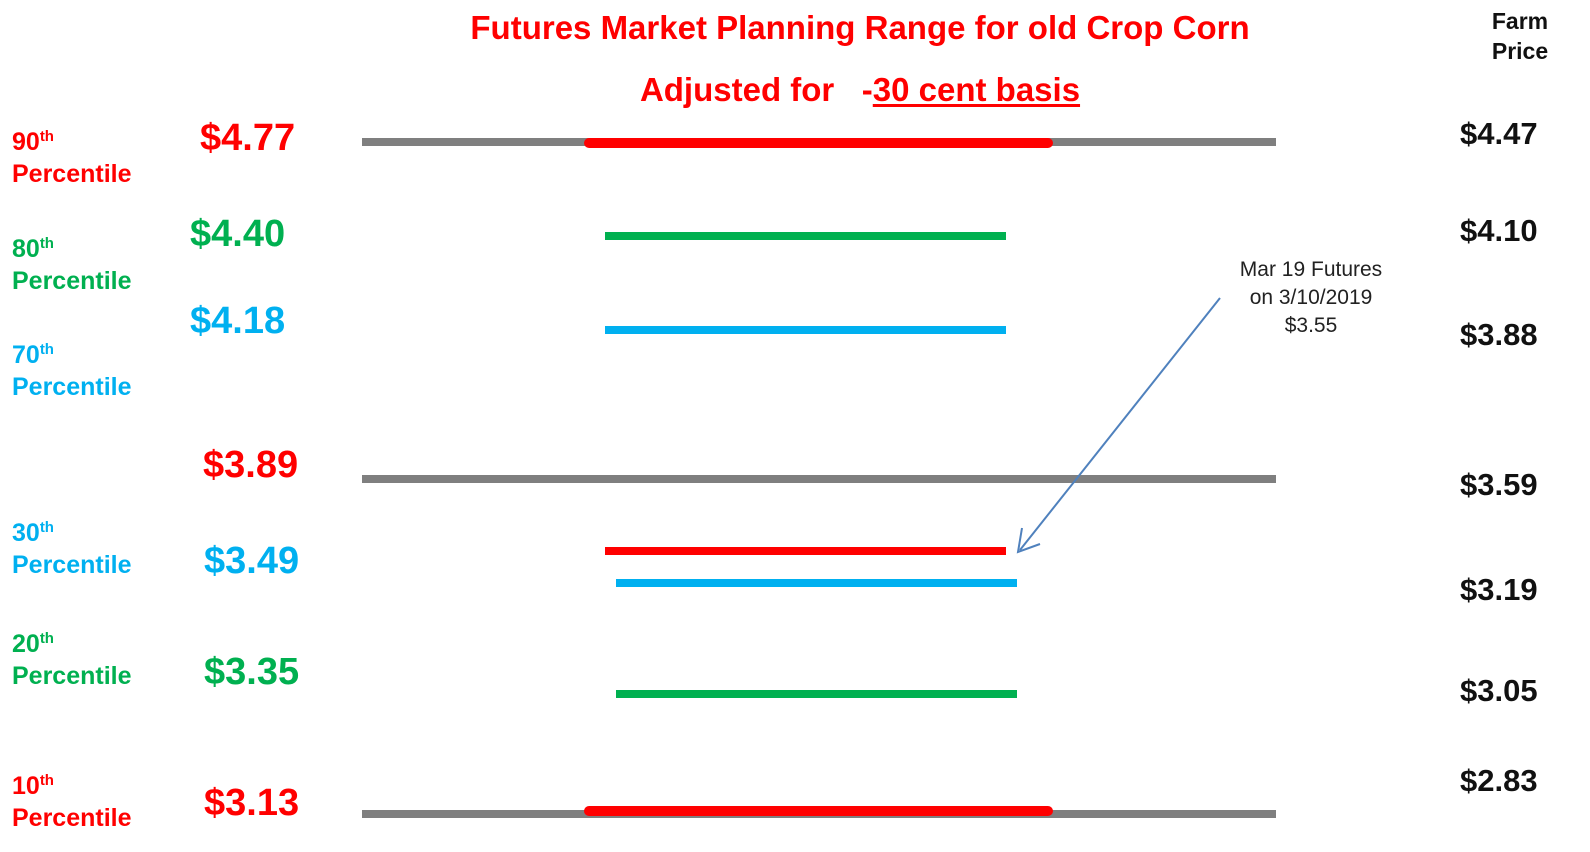  What do you see at coordinates (805, 551) in the screenshot?
I see `range-line-30-red` at bounding box center [805, 551].